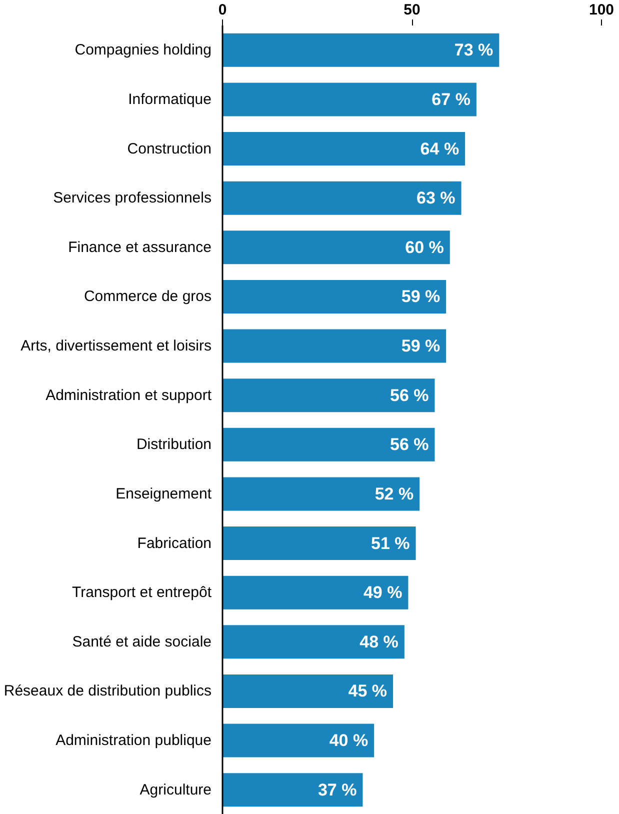 Image resolution: width=619 pixels, height=814 pixels. I want to click on data-label: 67 %, so click(451, 99).